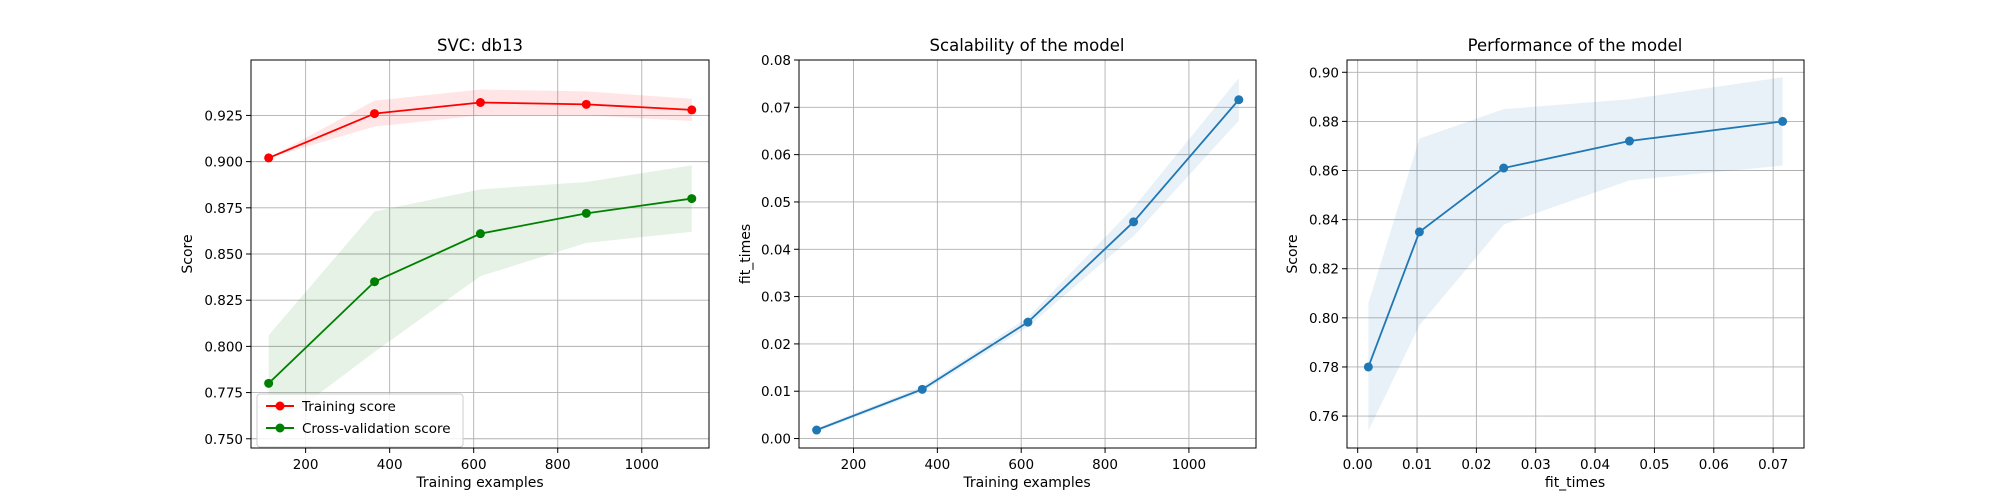  What do you see at coordinates (376, 429) in the screenshot?
I see `legend-cv-label: Cross-validation score` at bounding box center [376, 429].